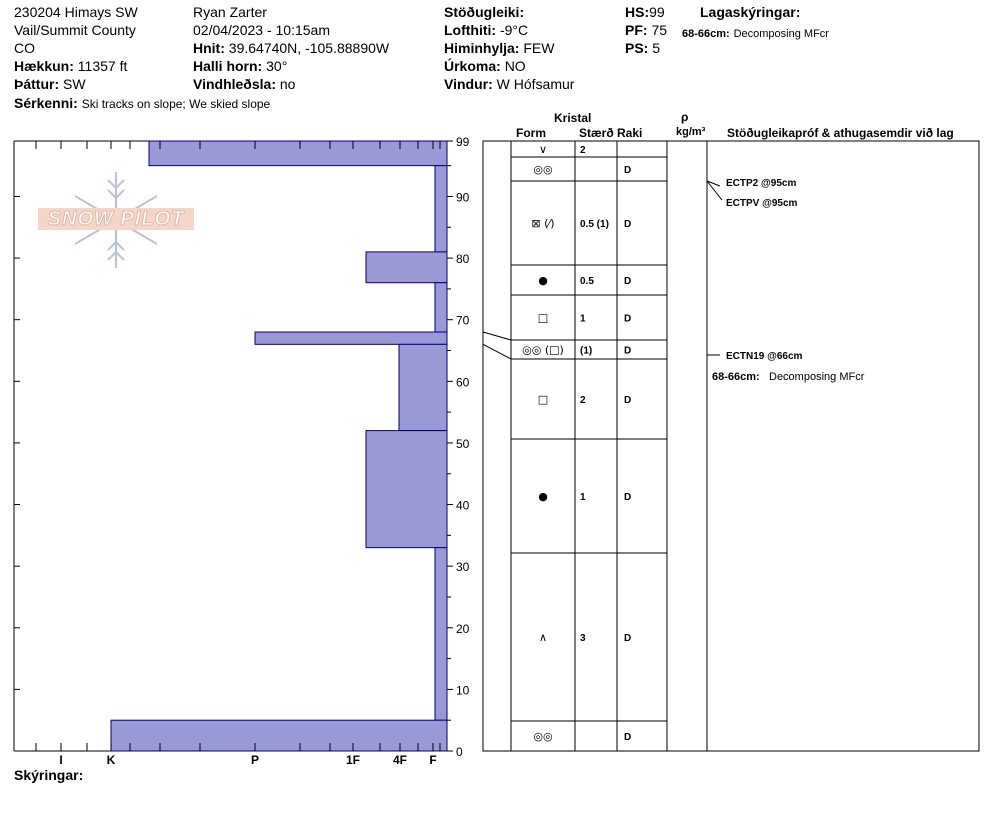 This screenshot has width=994, height=840. What do you see at coordinates (309, 48) in the screenshot?
I see `coords-value: 39.64740N, -105.88890W` at bounding box center [309, 48].